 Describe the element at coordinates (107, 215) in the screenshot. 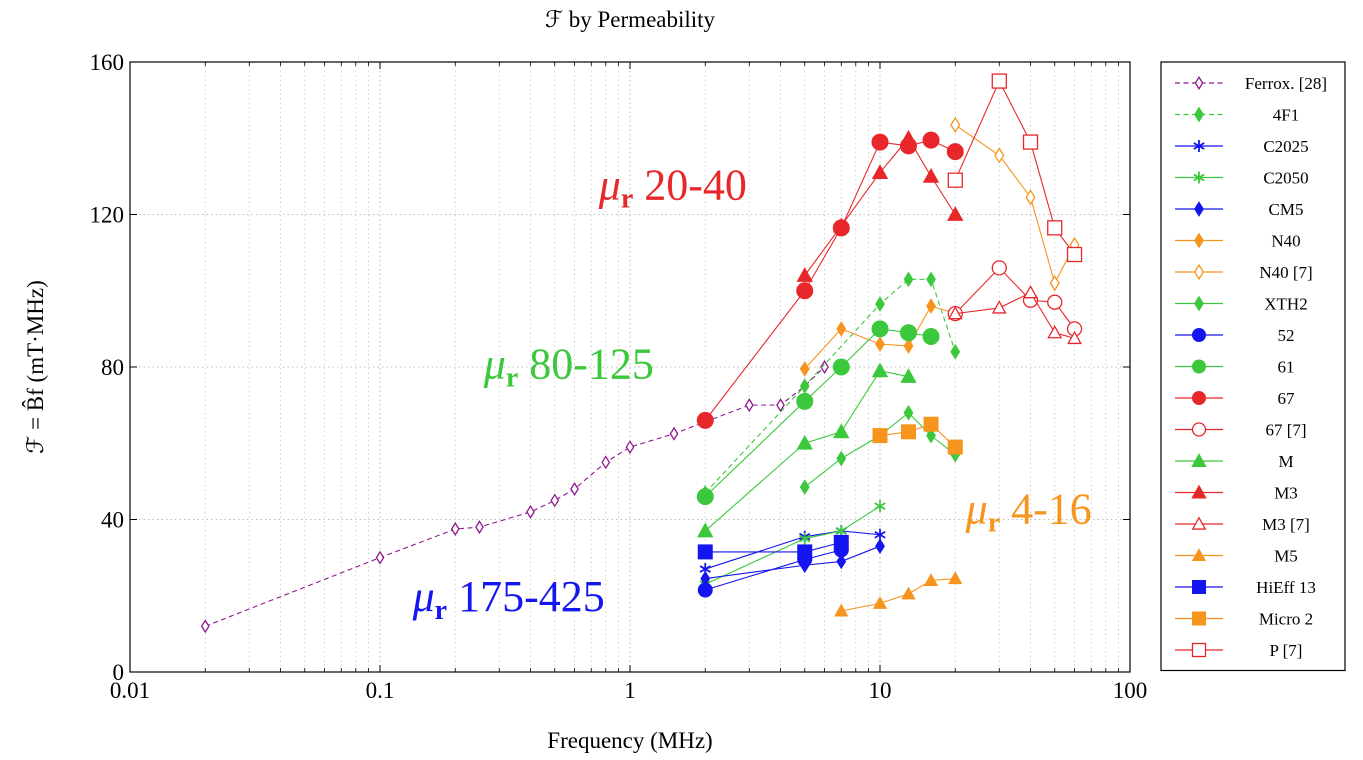

I see `y-tick-label: 120` at that location.